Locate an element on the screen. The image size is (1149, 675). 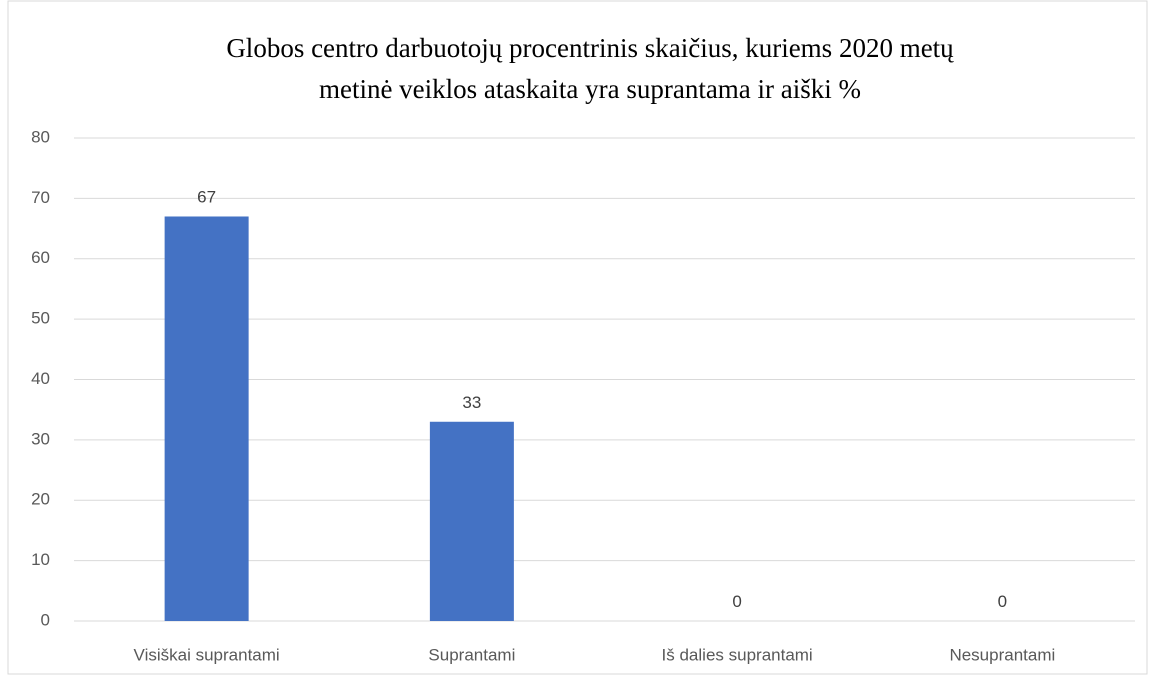
data-label: 67 is located at coordinates (206, 196).